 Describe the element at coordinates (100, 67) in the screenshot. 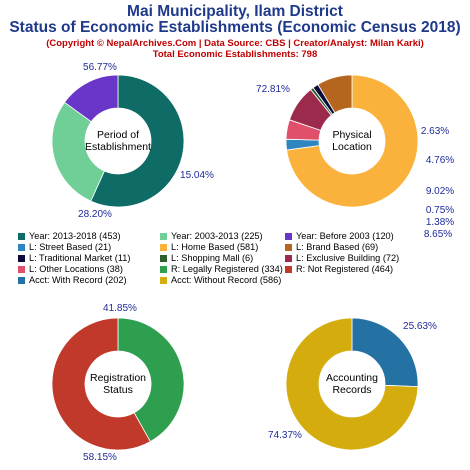

I see `pct-label: 56.77%` at that location.